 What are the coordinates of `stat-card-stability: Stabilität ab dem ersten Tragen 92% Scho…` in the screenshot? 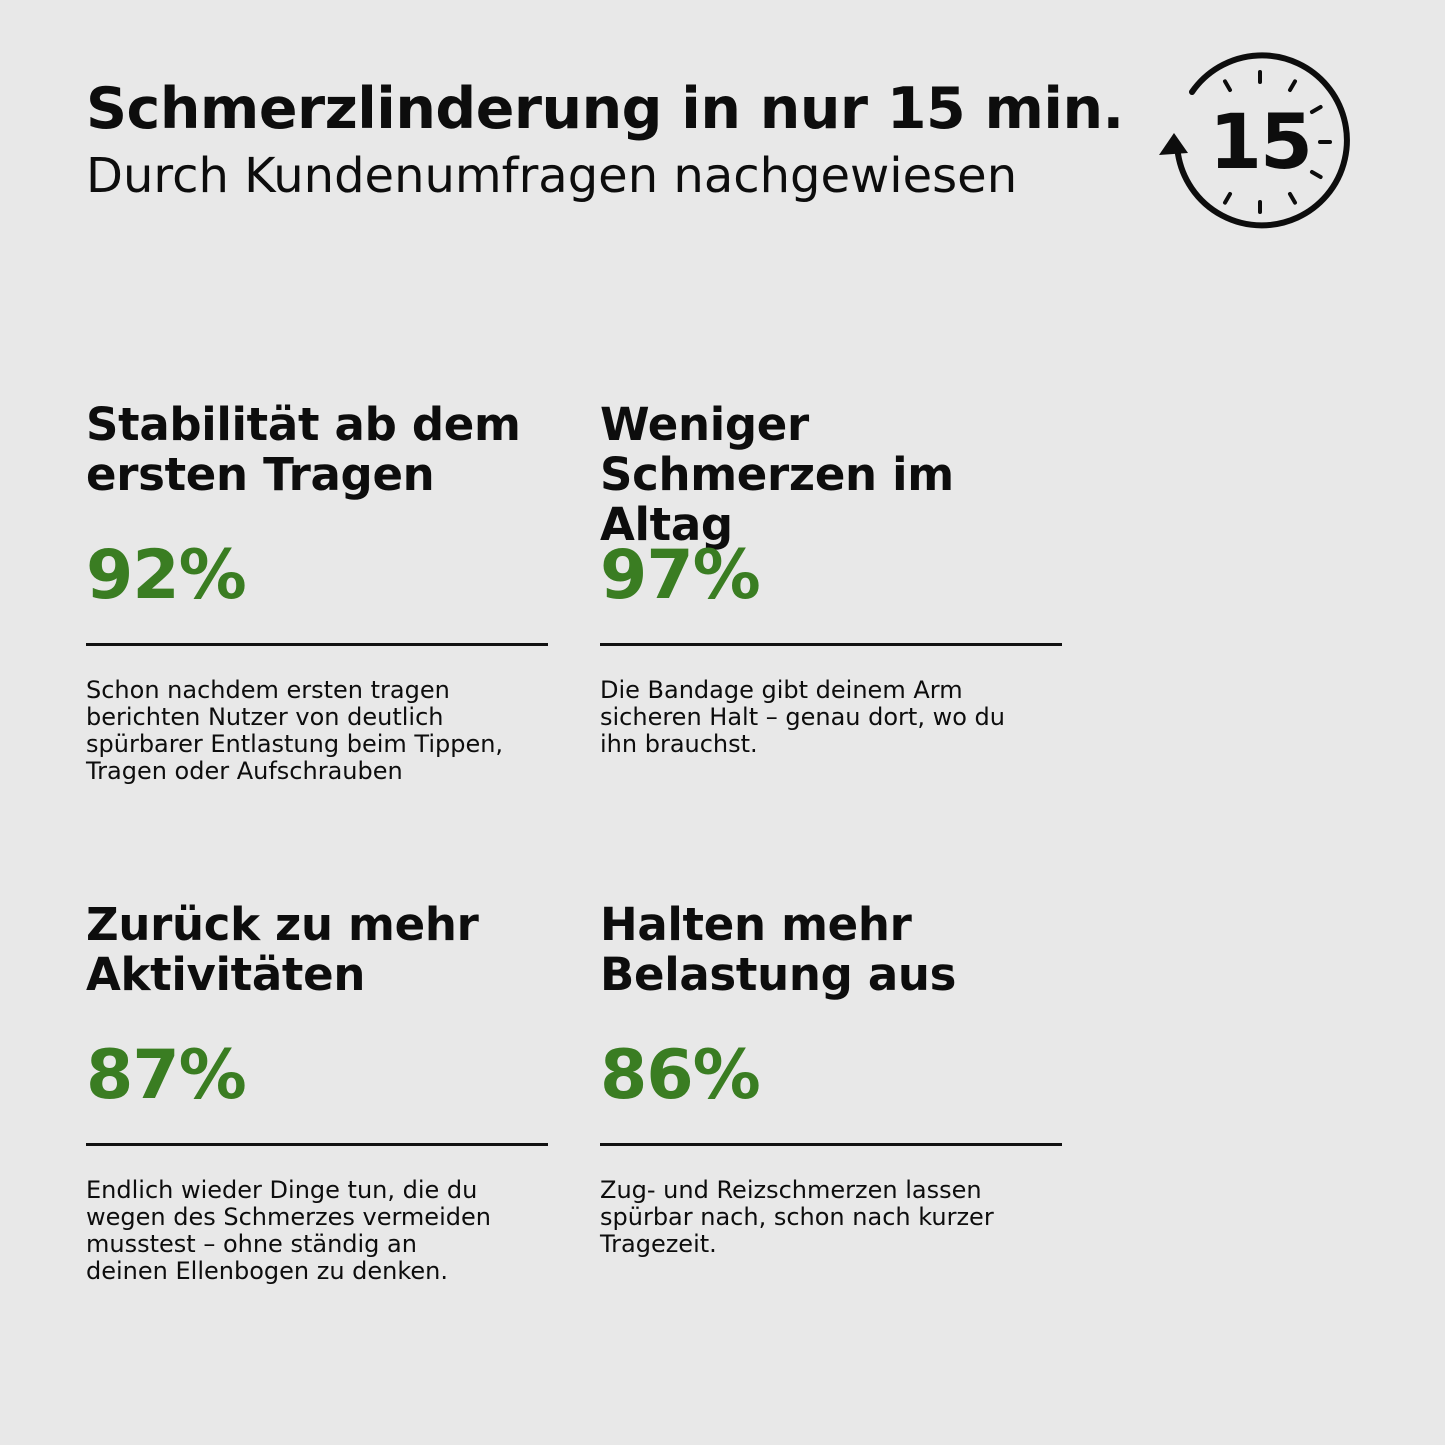 It's located at (317, 592).